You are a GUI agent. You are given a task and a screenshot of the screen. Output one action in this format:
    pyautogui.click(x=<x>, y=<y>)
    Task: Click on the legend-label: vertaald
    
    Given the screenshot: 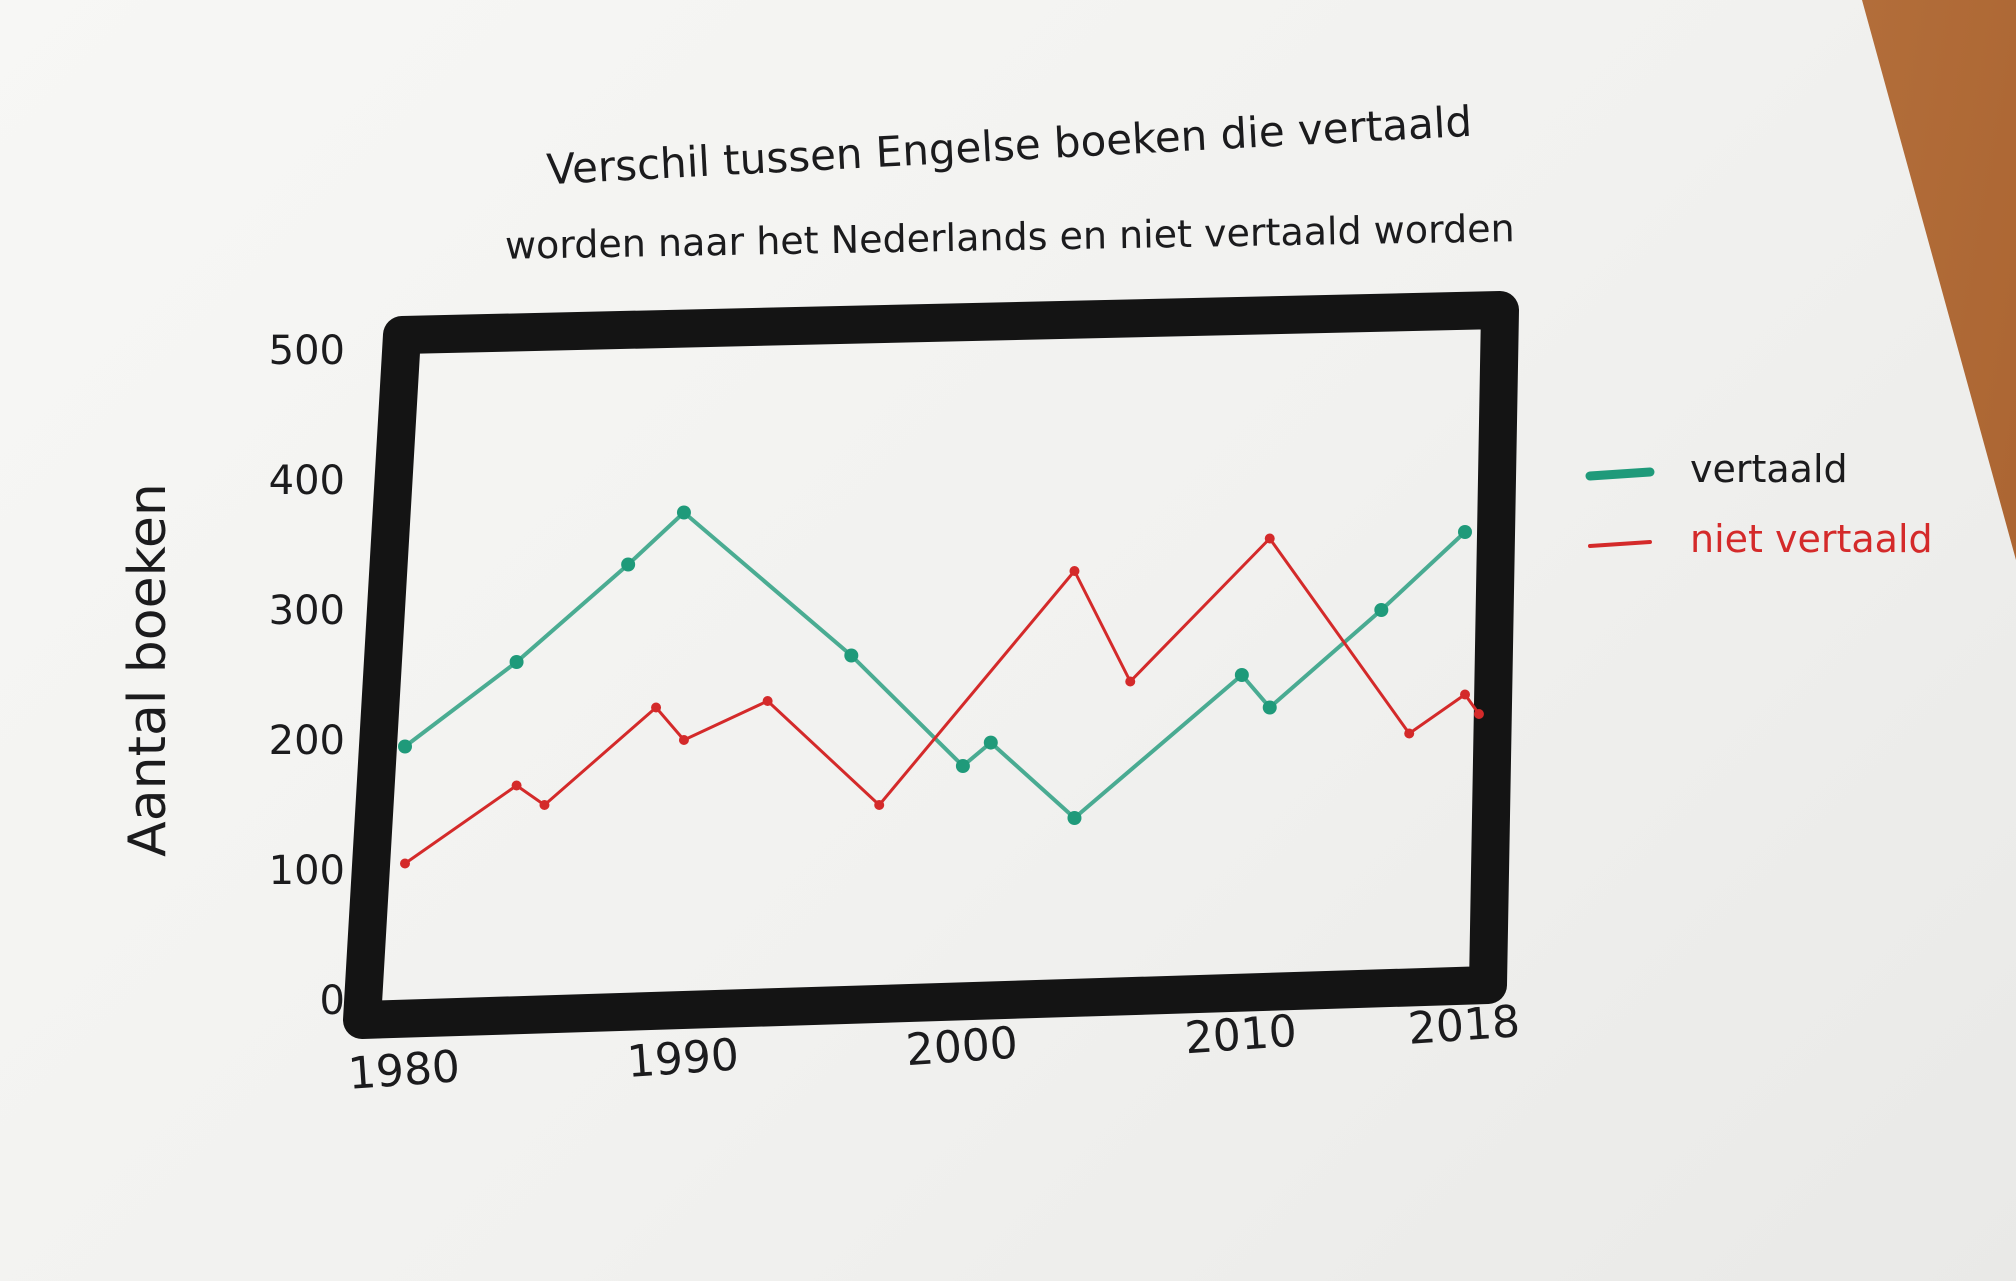 What is the action you would take?
    pyautogui.click(x=1769, y=469)
    